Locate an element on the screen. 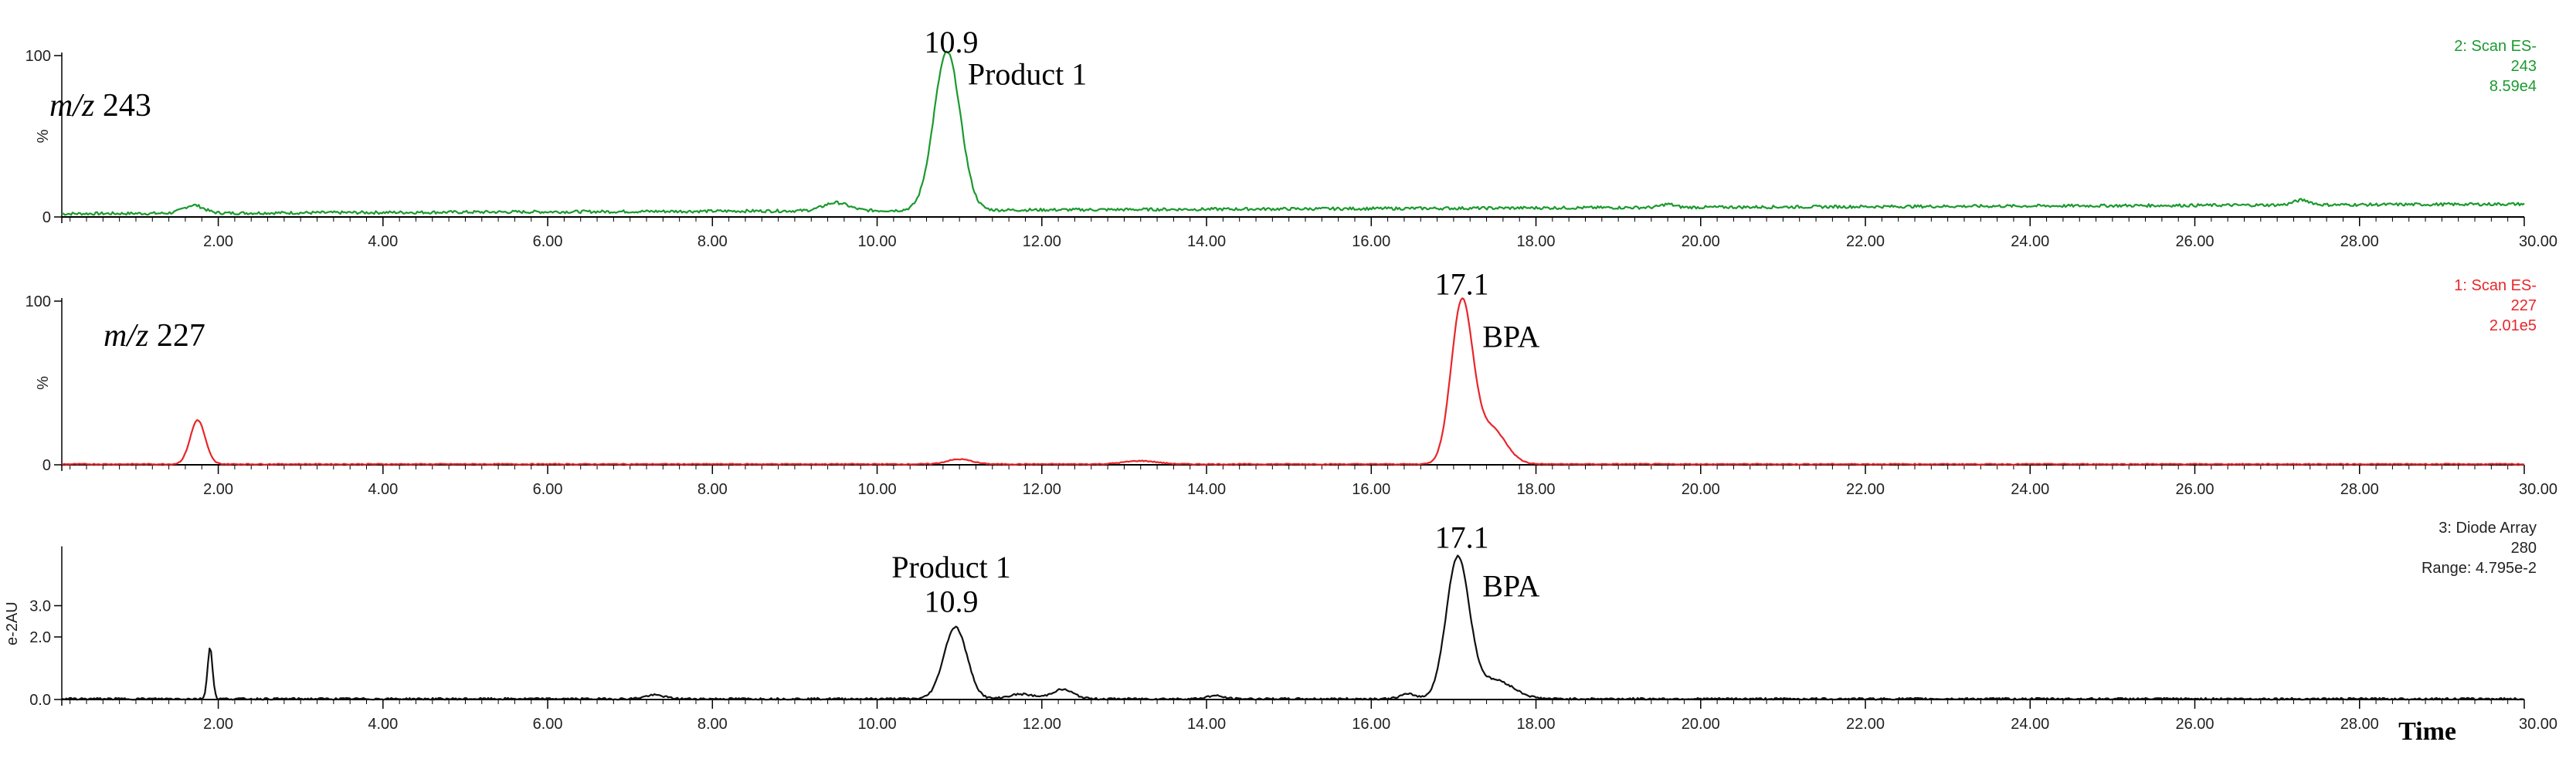 This screenshot has width=2576, height=769. trace-info-line: 1: Scan ES- is located at coordinates (2495, 285).